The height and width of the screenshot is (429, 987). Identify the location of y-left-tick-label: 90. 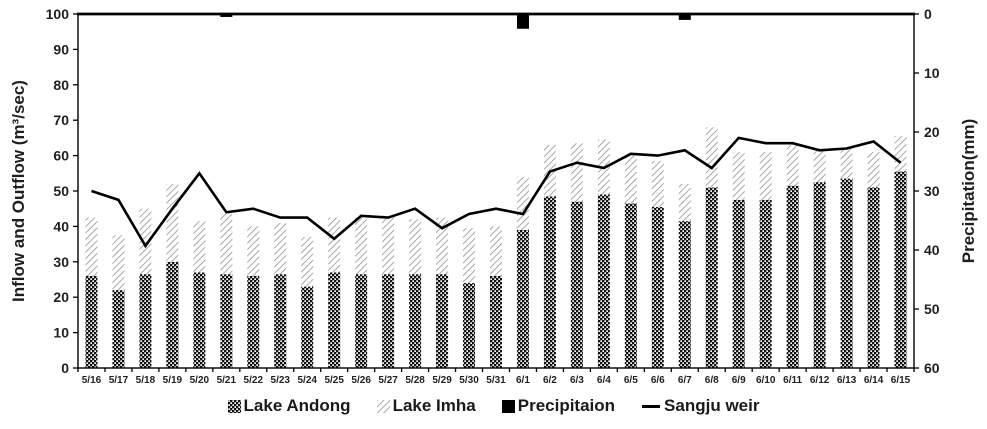
(61, 49).